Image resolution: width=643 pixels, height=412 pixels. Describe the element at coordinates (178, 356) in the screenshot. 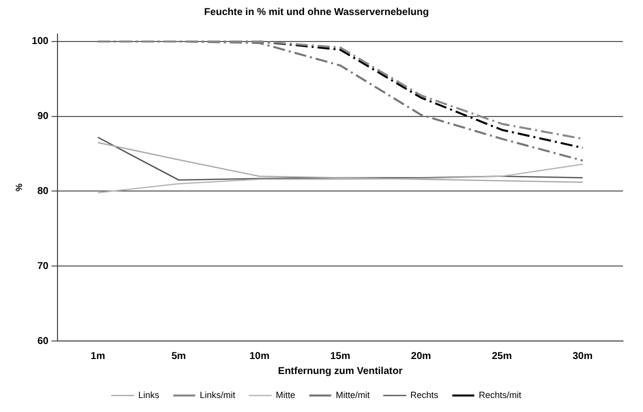

I see `x-tick-label: 5m` at that location.